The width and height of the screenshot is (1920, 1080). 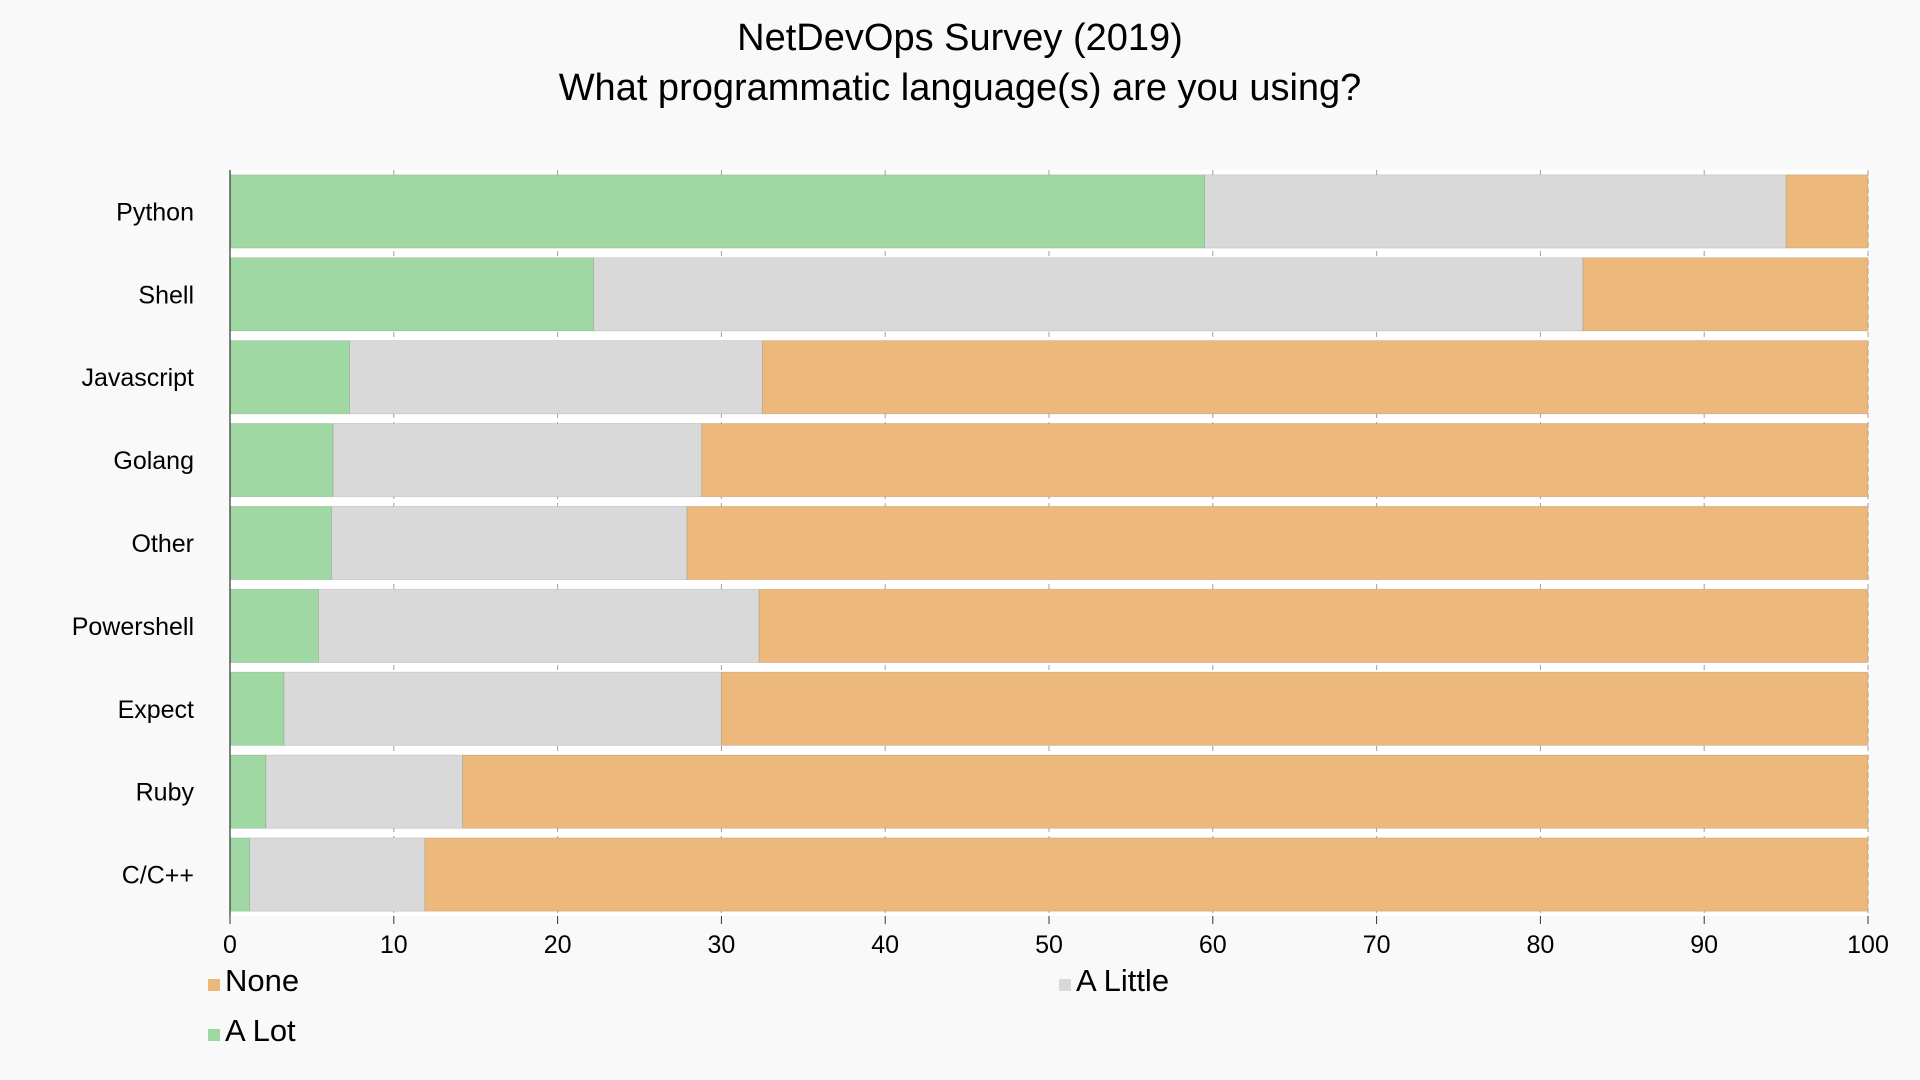 What do you see at coordinates (155, 212) in the screenshot?
I see `category-label: Python` at bounding box center [155, 212].